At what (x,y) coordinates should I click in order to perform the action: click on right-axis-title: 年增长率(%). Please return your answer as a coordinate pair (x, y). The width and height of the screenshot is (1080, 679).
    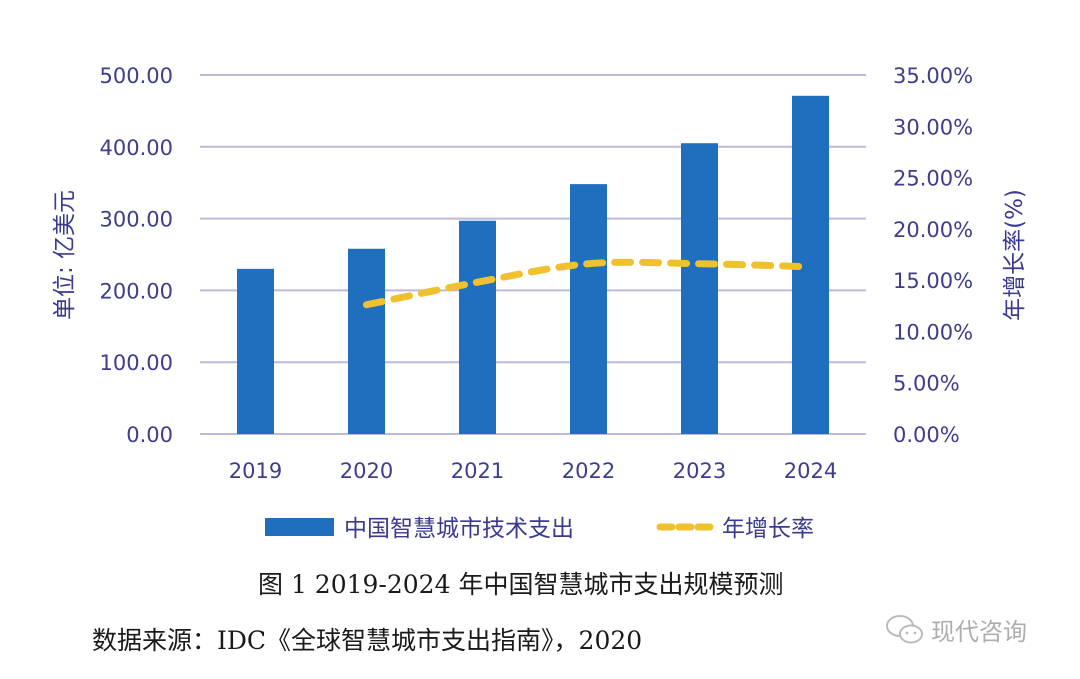
    Looking at the image, I should click on (1015, 255).